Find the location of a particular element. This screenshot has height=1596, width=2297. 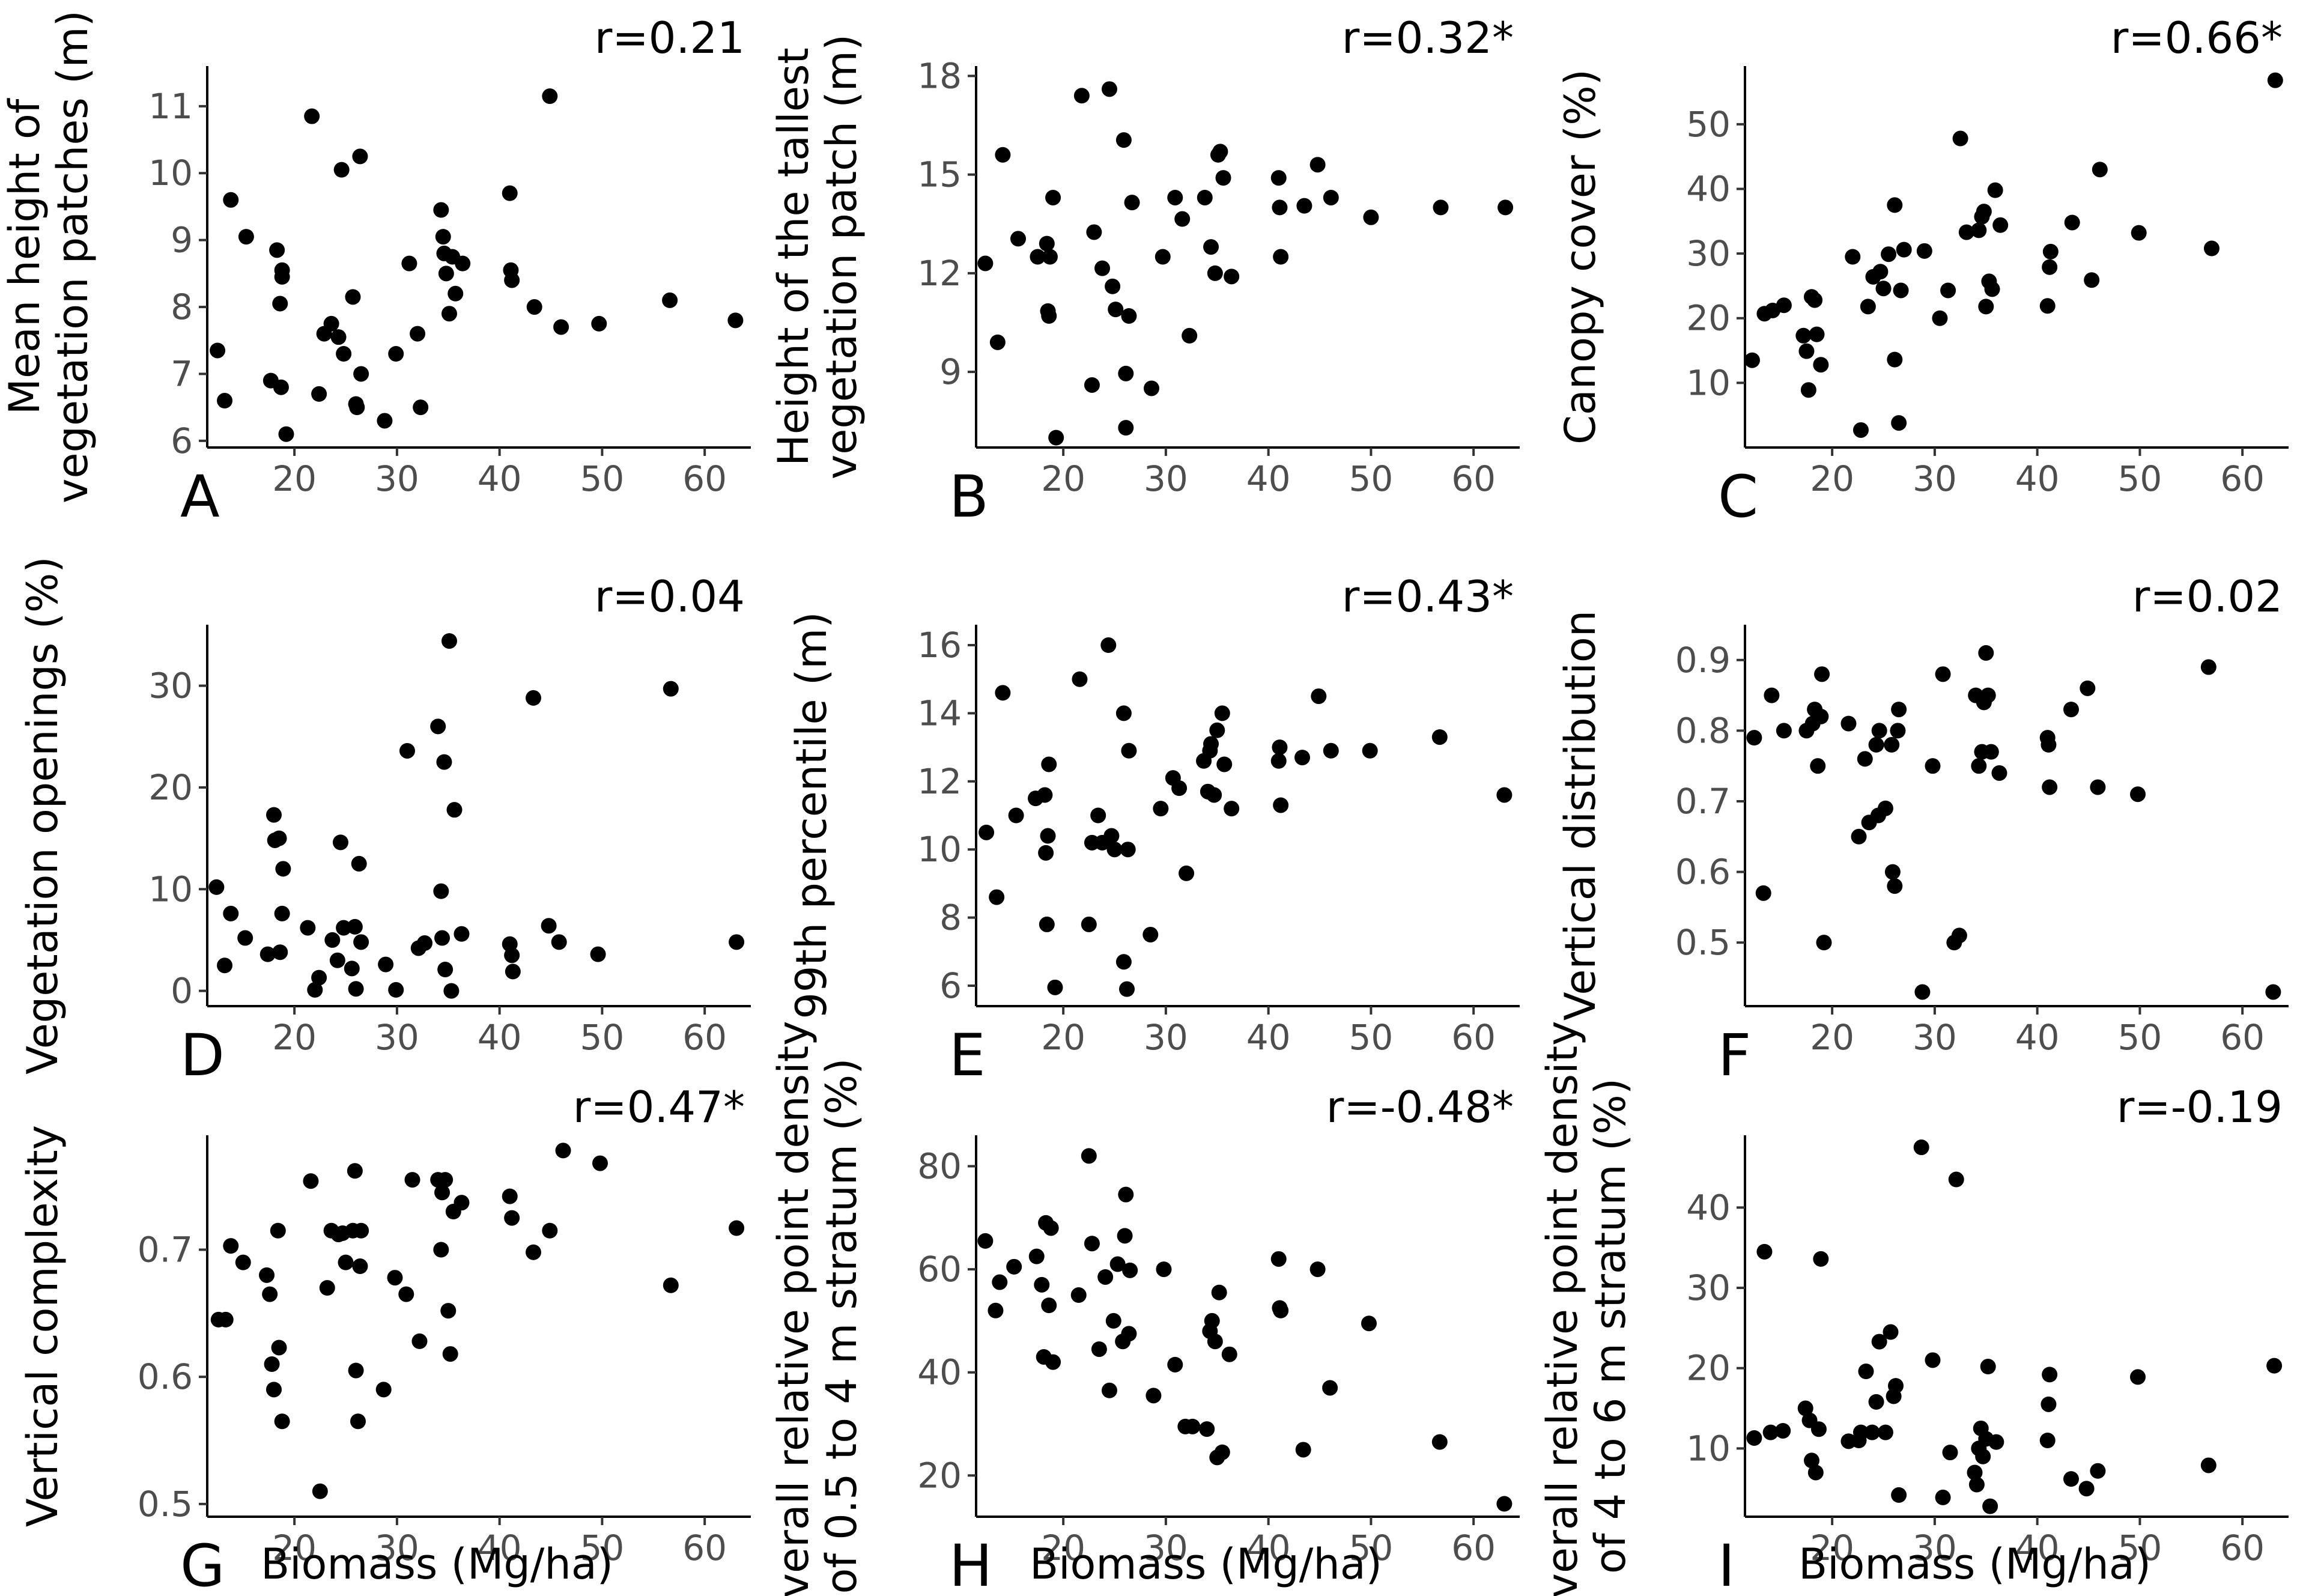

x-tick-label: 50 is located at coordinates (2139, 1037).